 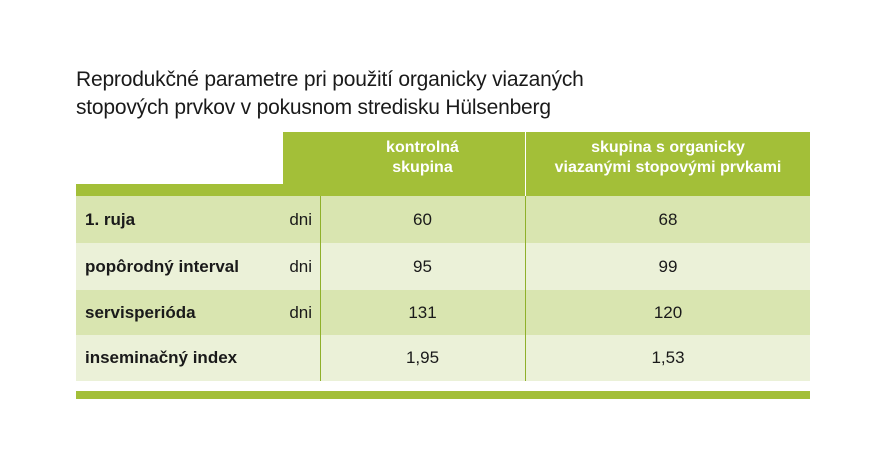 What do you see at coordinates (422, 357) in the screenshot?
I see `control-value: 1,95` at bounding box center [422, 357].